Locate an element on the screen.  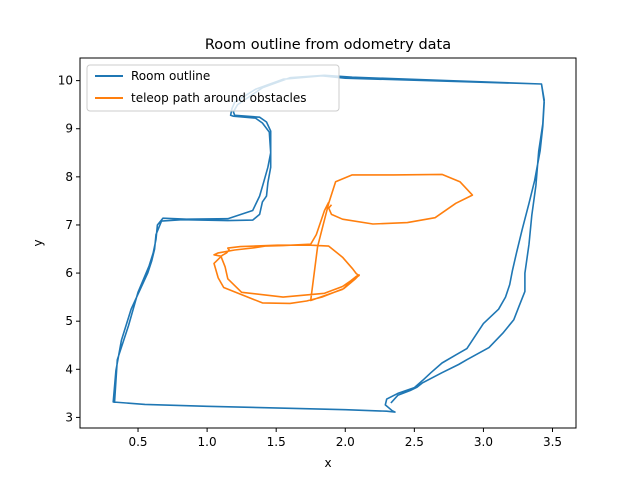
legend-label-room-outline: Room outline is located at coordinates (170, 76).